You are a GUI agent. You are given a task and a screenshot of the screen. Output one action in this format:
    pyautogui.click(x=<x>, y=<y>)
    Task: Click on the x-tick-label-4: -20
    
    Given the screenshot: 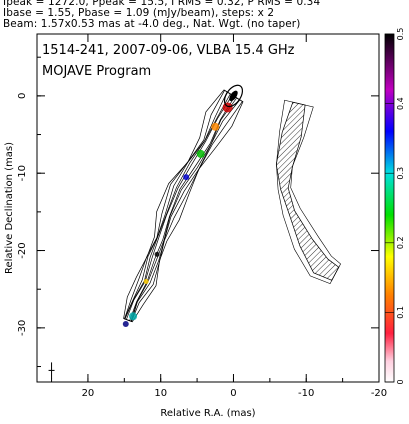 What is the action you would take?
    pyautogui.click(x=379, y=393)
    